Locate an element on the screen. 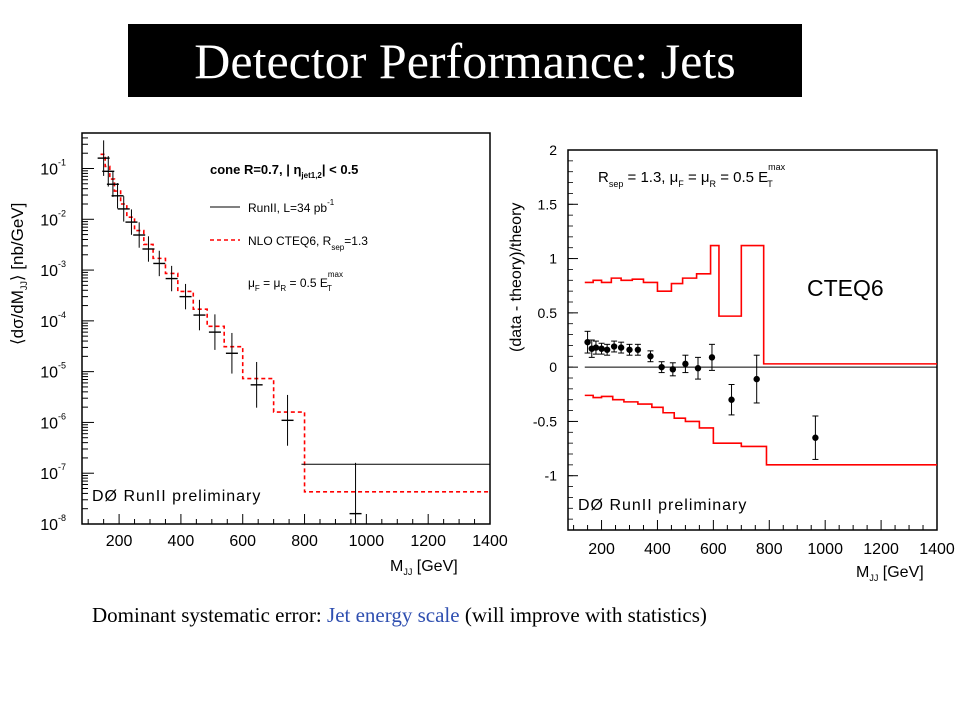 The height and width of the screenshot is (720, 960). right-rsep-post: = 0.5 E is located at coordinates (742, 177).